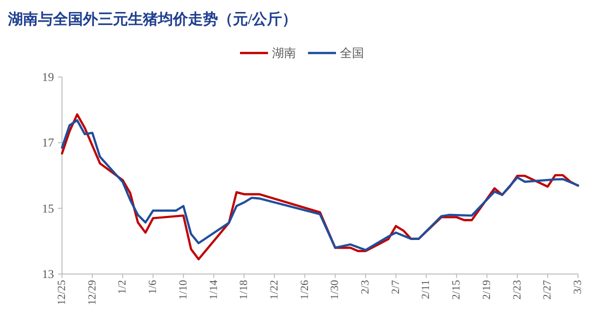 The image size is (600, 320). I want to click on x-tick-label: 1/22, so click(274, 290).